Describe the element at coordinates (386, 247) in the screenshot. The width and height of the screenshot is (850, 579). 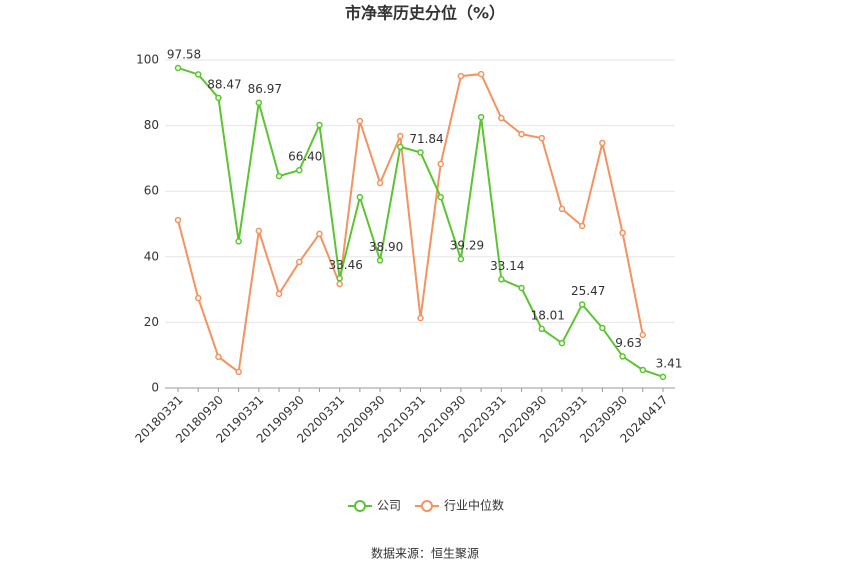
I see `data-label: 38.90` at that location.